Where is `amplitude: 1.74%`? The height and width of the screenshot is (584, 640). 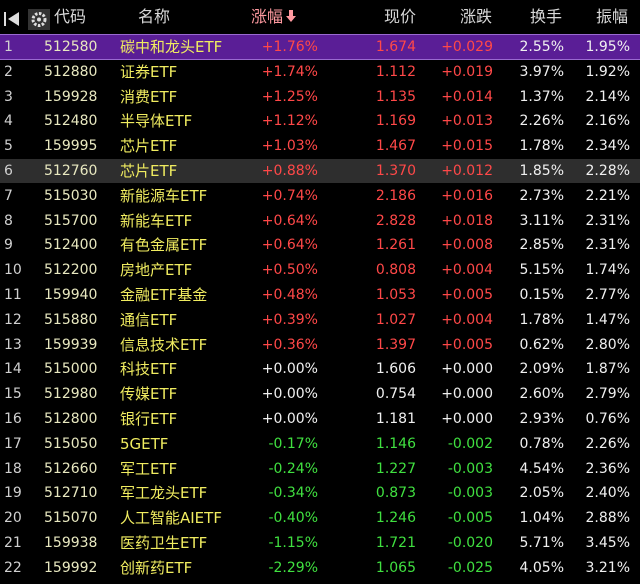
amplitude: 1.74% is located at coordinates (607, 270).